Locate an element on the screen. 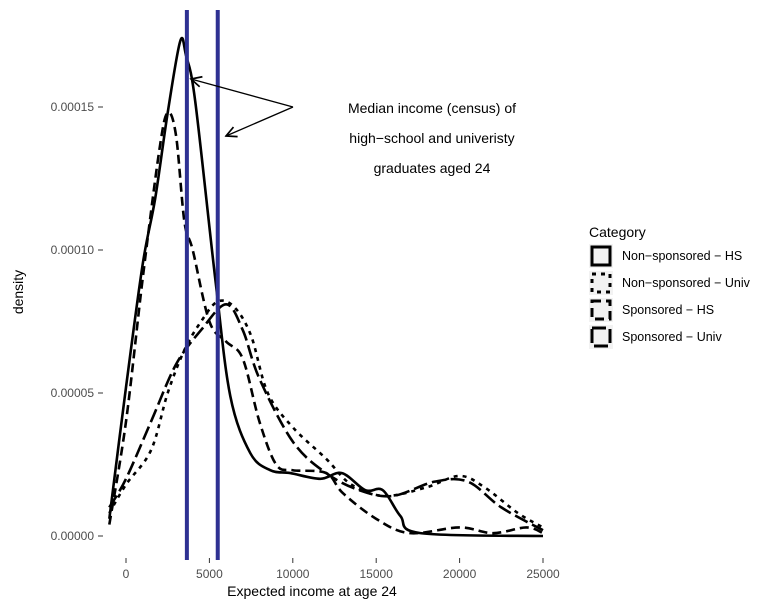  y-axis-title: density is located at coordinates (18, 292).